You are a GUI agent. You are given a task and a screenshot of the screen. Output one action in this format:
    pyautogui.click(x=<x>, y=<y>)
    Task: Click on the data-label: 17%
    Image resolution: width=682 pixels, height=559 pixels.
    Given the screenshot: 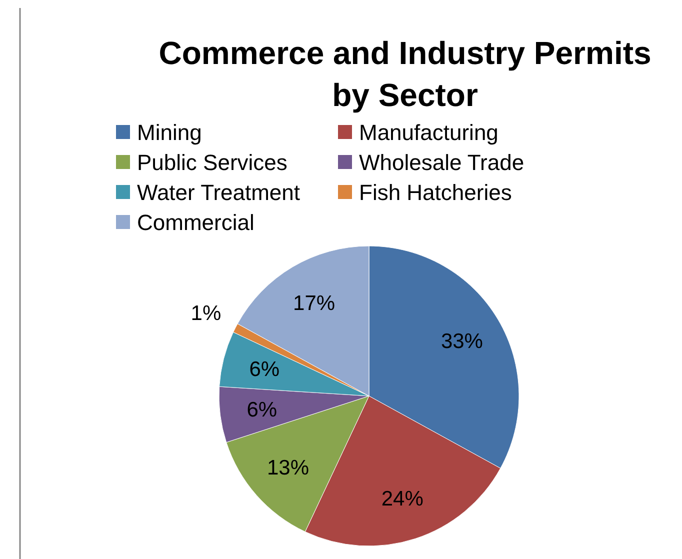 What is the action you would take?
    pyautogui.click(x=314, y=304)
    